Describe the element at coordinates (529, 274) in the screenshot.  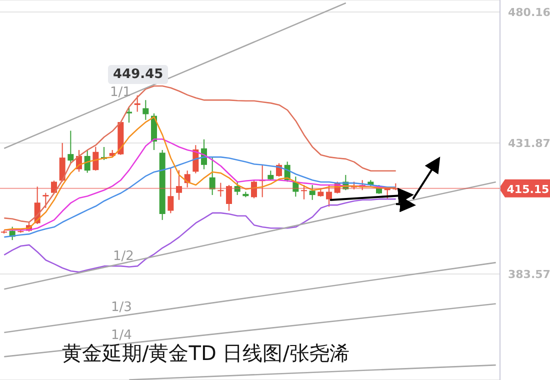
I see `y-tick-label: 383.57` at that location.